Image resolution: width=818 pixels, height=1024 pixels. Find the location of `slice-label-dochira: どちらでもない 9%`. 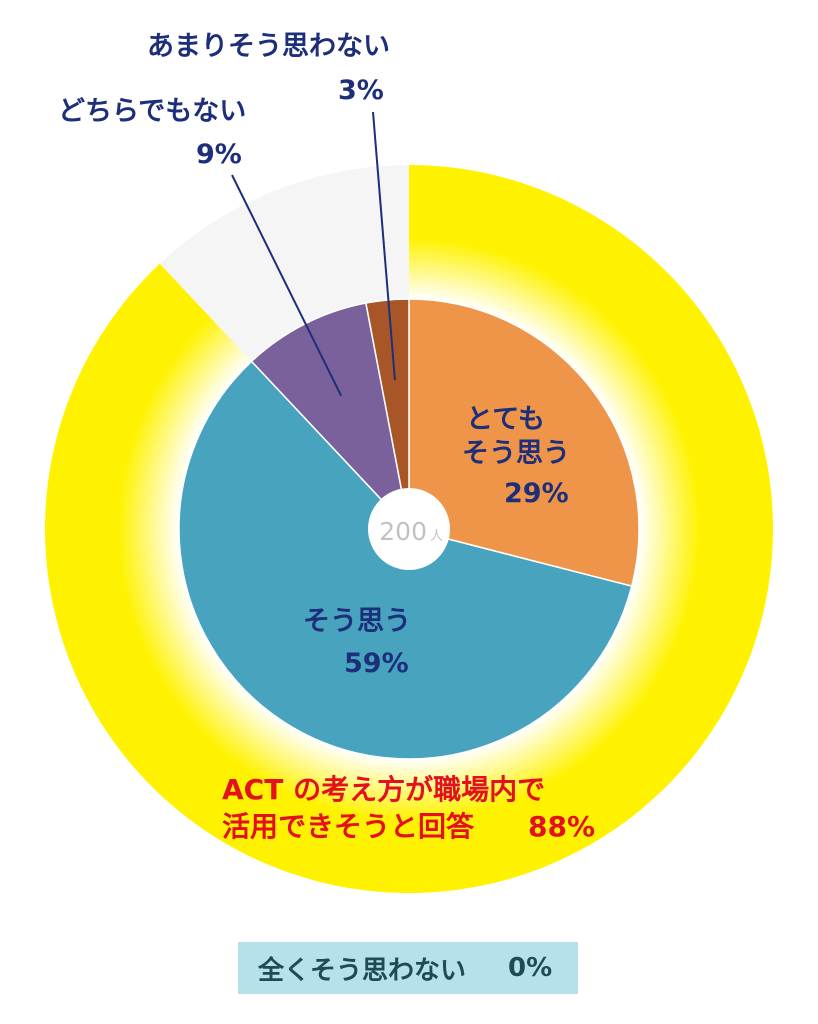

slice-label-dochira: どちらでもない 9% is located at coordinates (157, 133).